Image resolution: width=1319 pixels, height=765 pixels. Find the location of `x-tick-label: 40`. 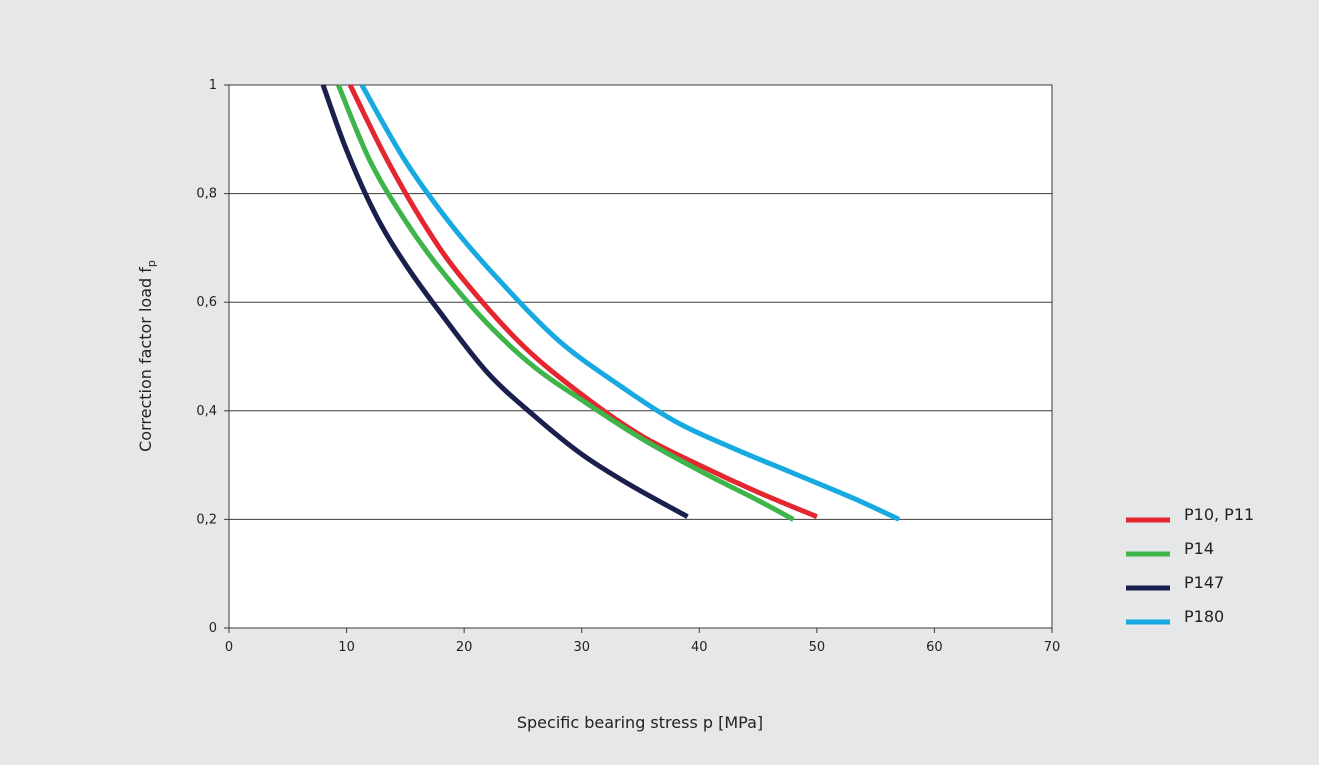

x-tick-label: 40 is located at coordinates (699, 647).